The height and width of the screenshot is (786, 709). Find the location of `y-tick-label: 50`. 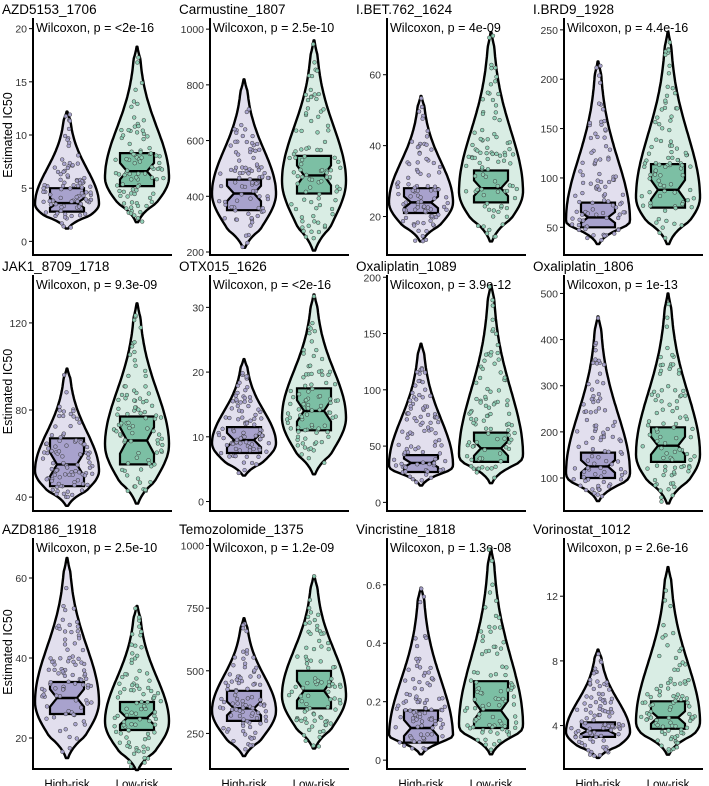

y-tick-label: 50 is located at coordinates (552, 228).